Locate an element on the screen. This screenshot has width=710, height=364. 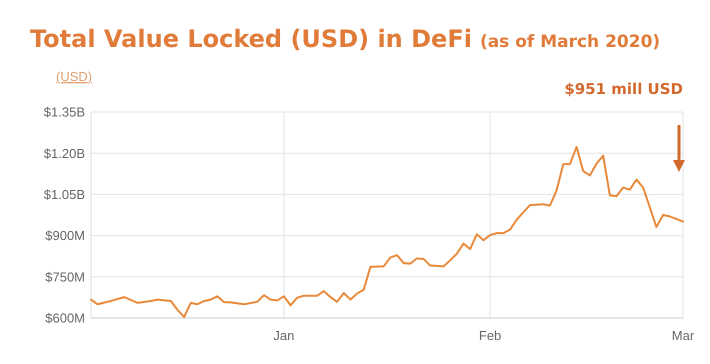
y-tick-label: $1.20B is located at coordinates (64, 153).